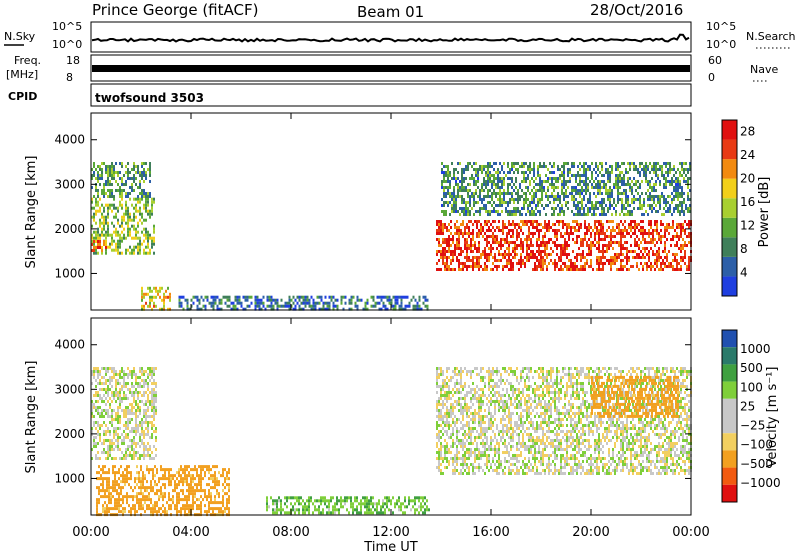  I want to click on colorbar-tick-label: 12, so click(747, 226).